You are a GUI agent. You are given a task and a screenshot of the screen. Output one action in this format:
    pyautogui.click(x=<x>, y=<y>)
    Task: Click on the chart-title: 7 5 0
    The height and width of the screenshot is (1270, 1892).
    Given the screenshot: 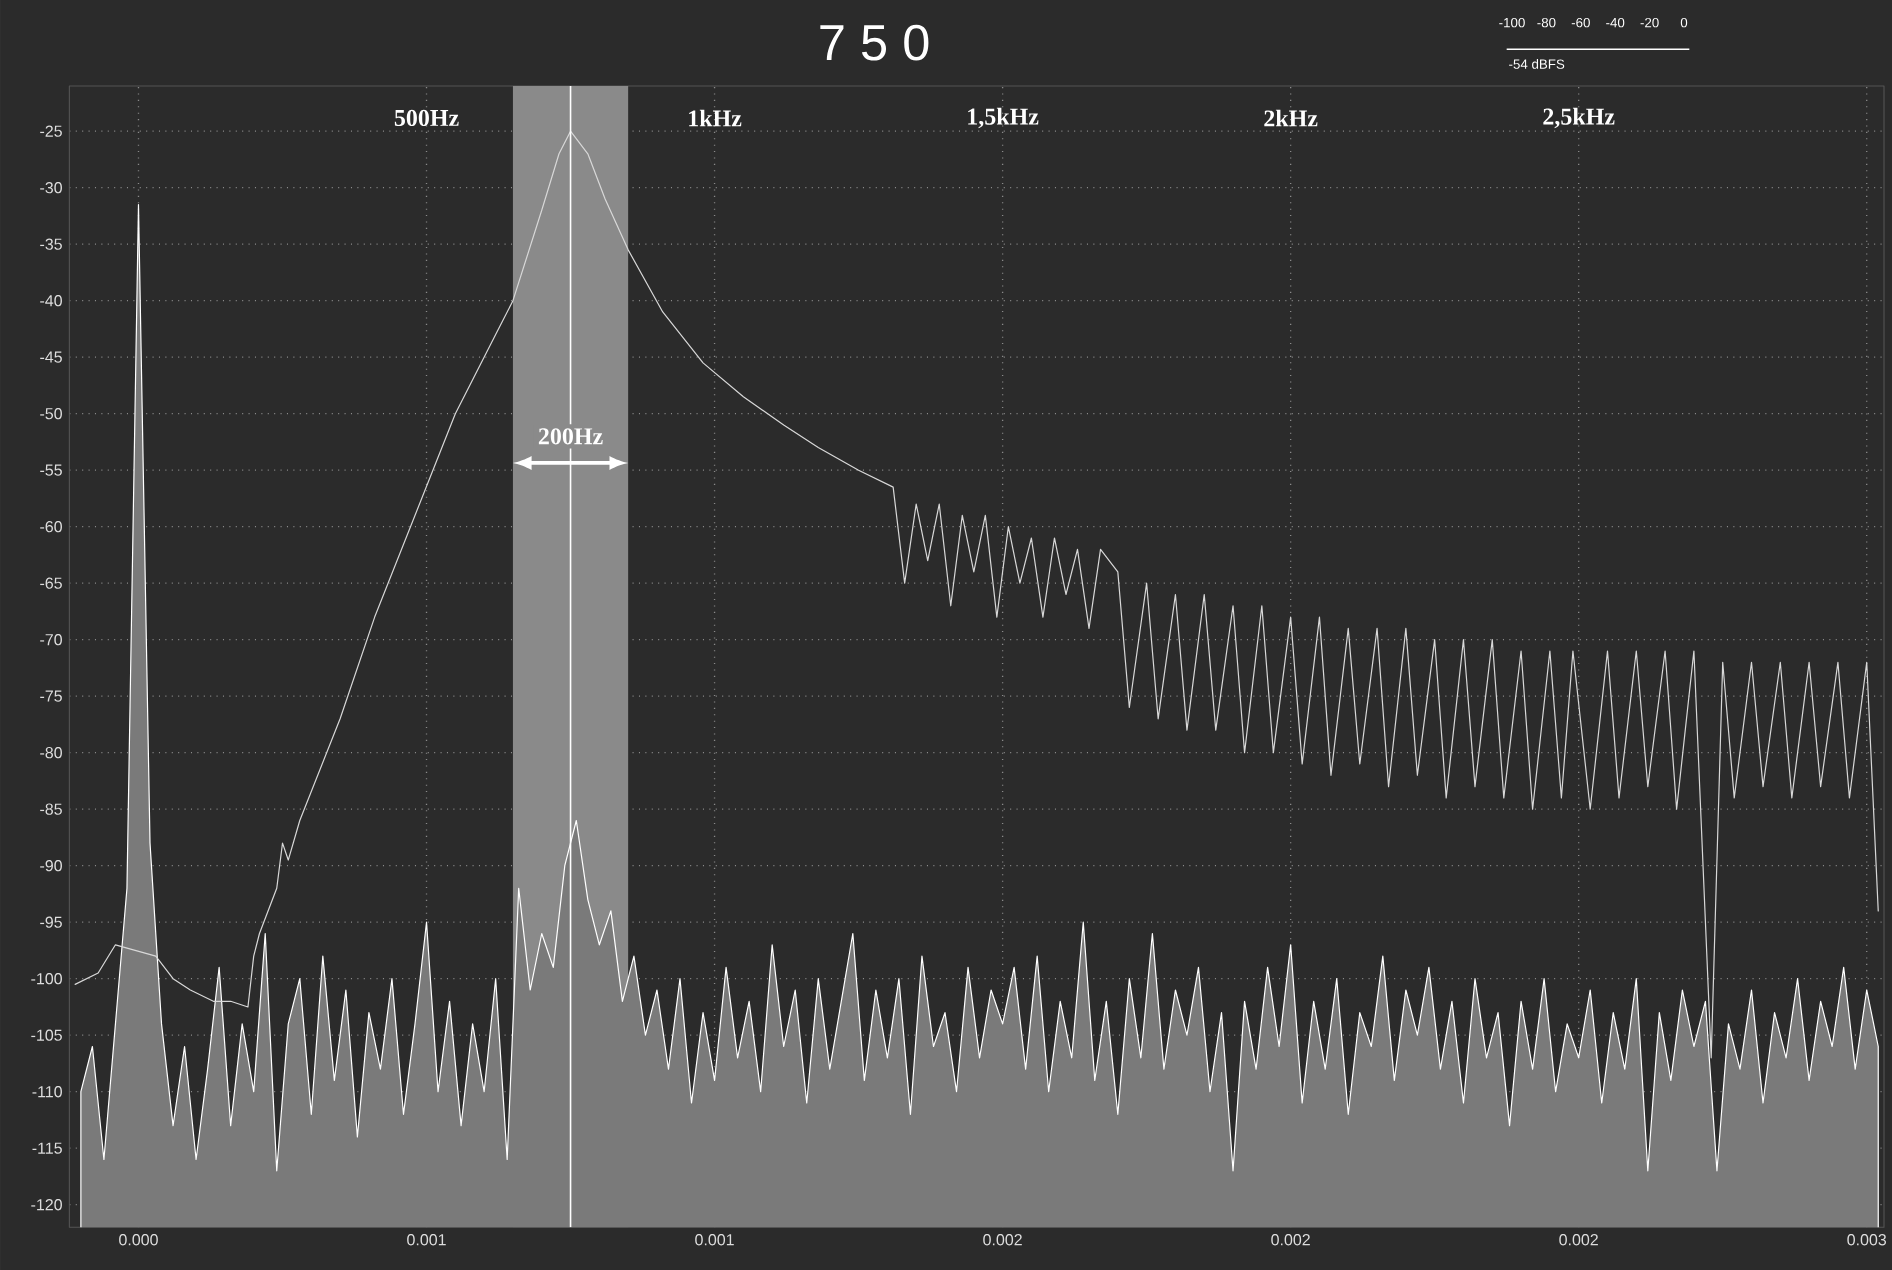 What is the action you would take?
    pyautogui.click(x=874, y=42)
    